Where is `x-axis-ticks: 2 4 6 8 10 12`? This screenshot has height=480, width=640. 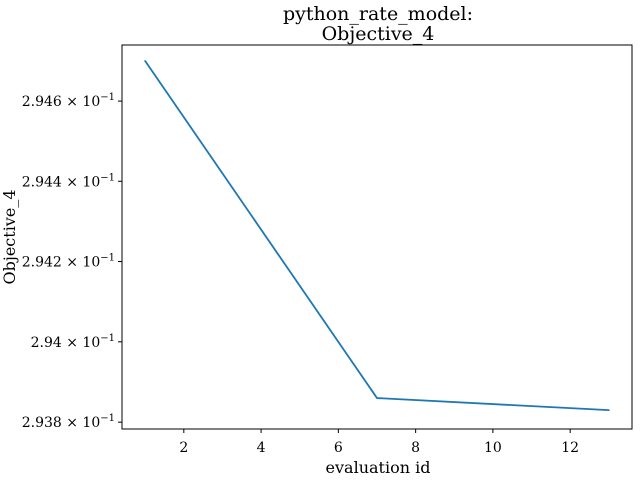 x-axis-ticks: 2 4 6 8 10 12 is located at coordinates (379, 442).